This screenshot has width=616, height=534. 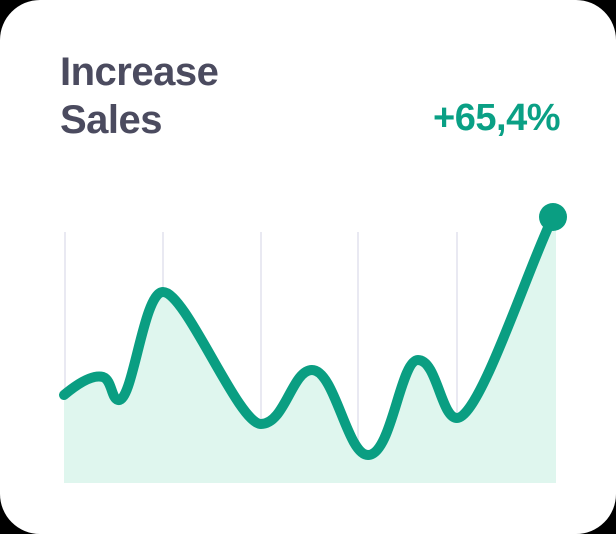 I want to click on chart-end-point-marker, so click(x=553, y=217).